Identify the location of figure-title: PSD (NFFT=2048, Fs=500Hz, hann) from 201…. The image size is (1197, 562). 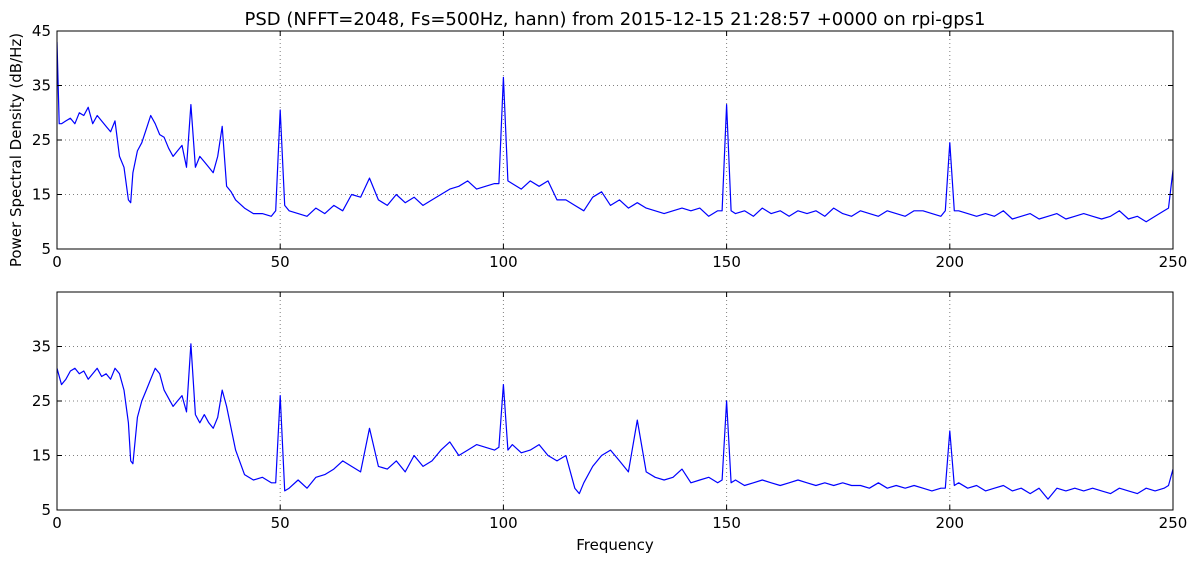
(615, 19).